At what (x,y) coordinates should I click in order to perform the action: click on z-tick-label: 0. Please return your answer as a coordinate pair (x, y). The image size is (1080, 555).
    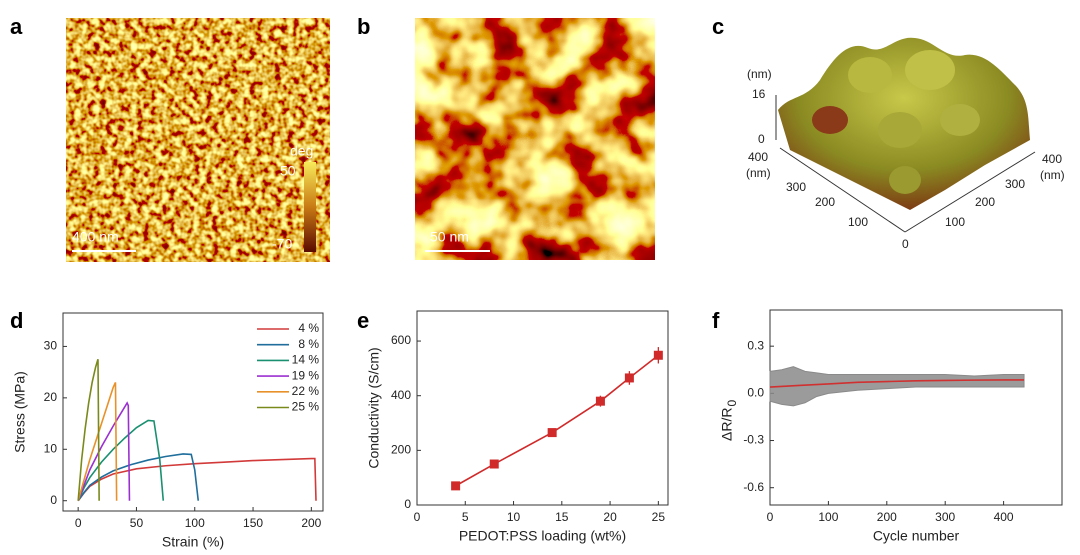
    Looking at the image, I should click on (761, 139).